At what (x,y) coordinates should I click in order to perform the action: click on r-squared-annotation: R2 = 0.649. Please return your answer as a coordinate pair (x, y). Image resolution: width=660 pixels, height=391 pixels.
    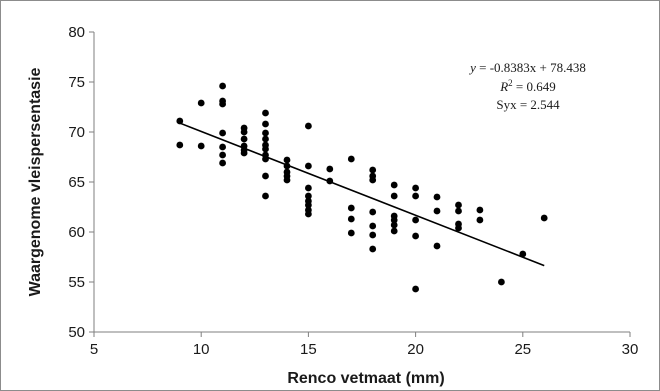
    Looking at the image, I should click on (527, 86).